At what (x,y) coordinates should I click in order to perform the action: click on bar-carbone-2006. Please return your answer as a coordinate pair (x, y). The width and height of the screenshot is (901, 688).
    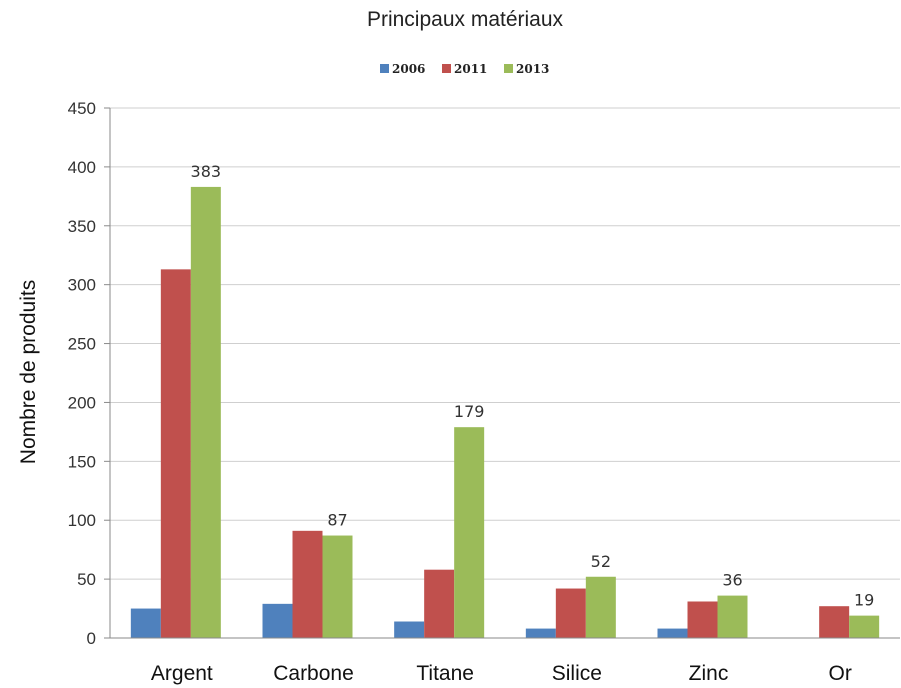
    Looking at the image, I should click on (277, 620).